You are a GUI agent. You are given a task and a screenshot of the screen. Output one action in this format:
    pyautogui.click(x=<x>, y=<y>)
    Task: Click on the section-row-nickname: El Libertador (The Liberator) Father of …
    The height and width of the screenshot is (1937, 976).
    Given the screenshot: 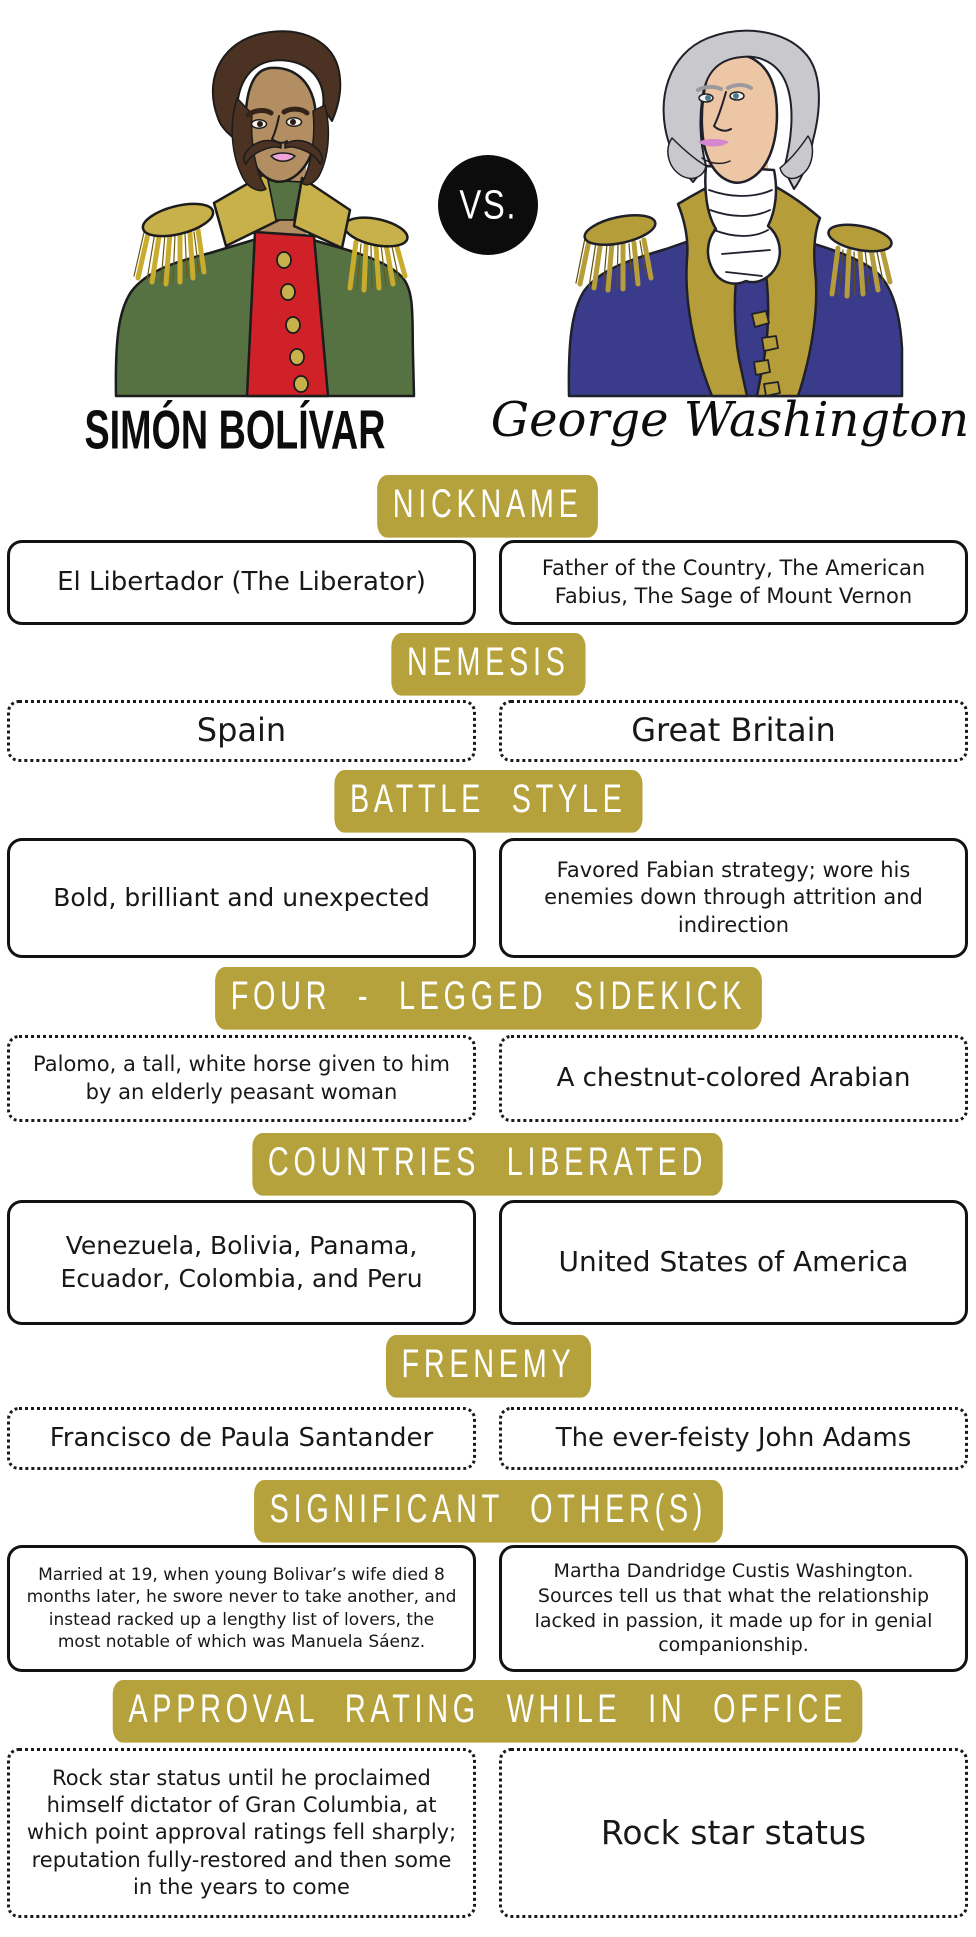 What is the action you would take?
    pyautogui.click(x=487, y=582)
    